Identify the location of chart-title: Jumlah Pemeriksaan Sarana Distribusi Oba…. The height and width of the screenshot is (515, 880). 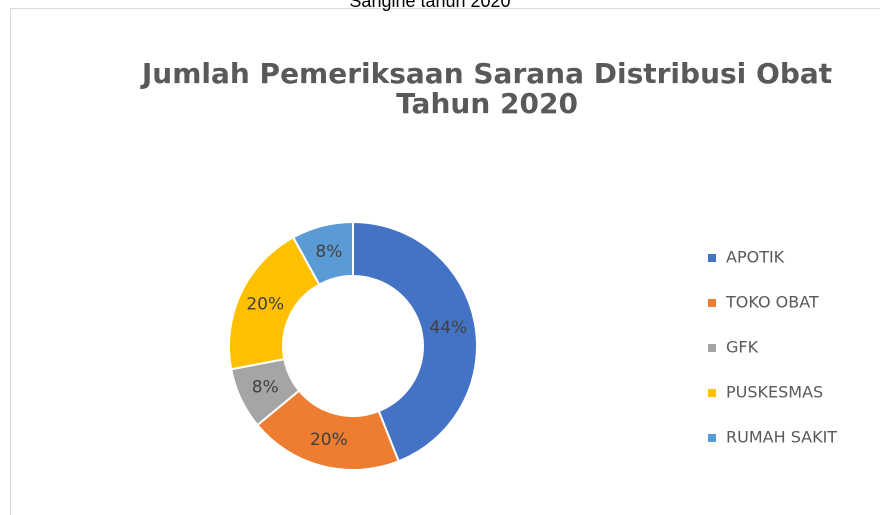
(486, 73).